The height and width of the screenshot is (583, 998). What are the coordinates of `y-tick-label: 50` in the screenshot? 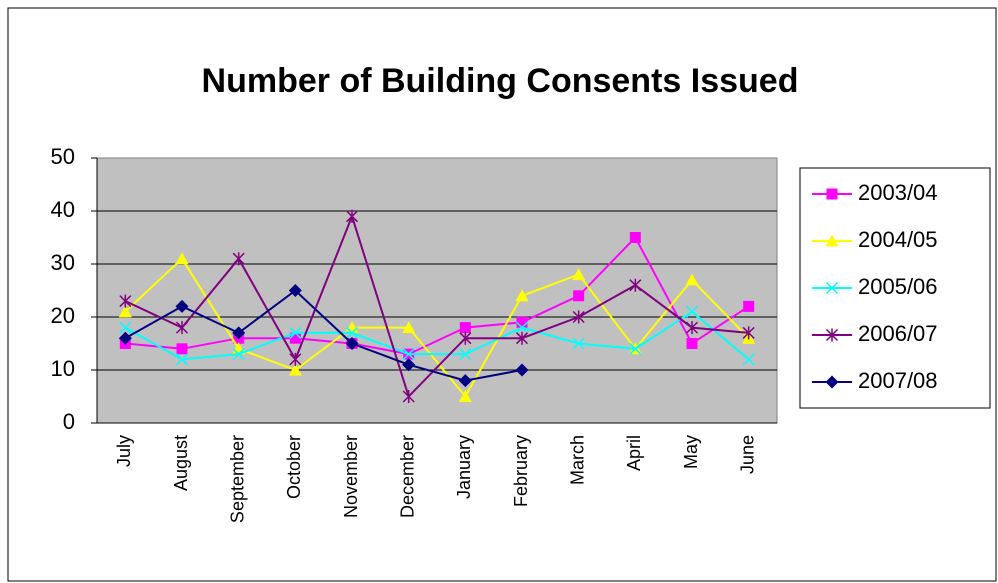 It's located at (63, 156).